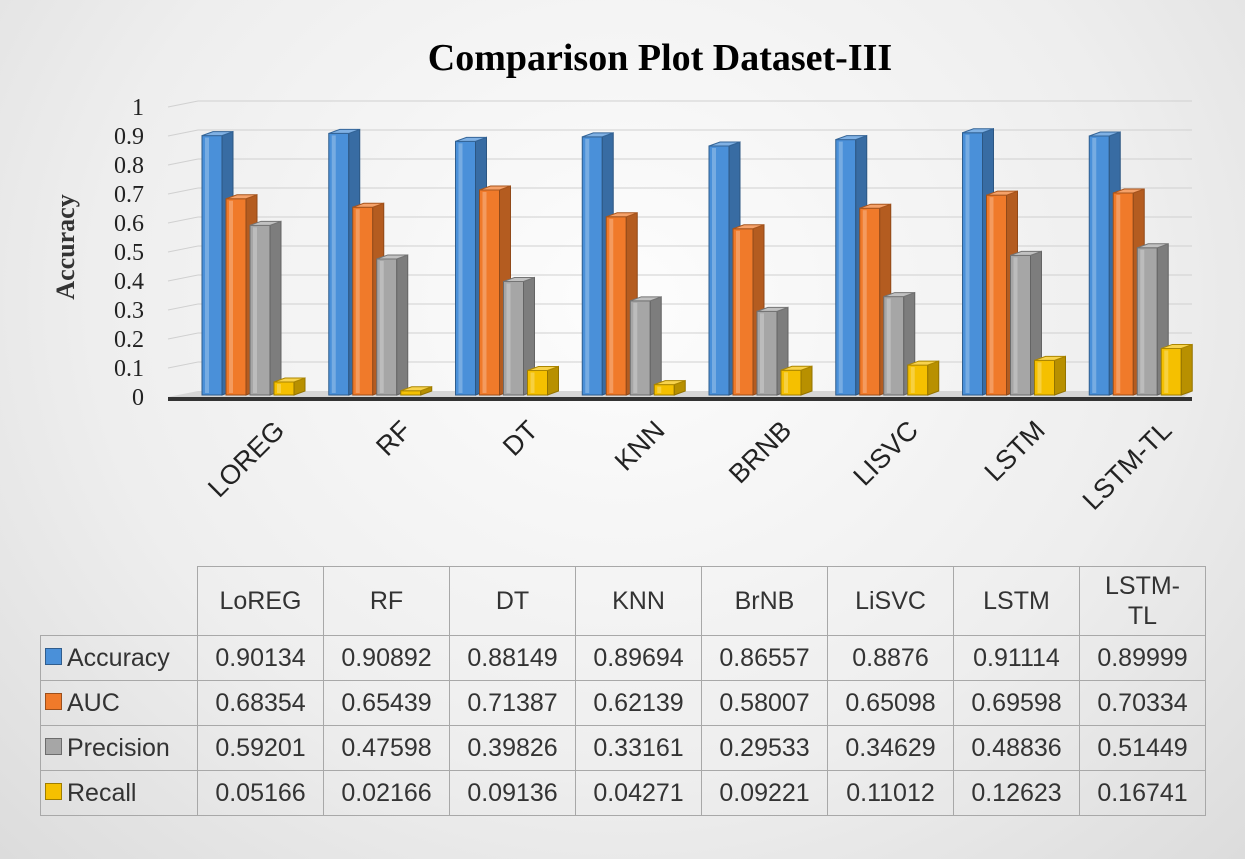 The image size is (1245, 859). I want to click on x-axis-ticks: LOREG RF DT KNN BRNB LISVC LSTM LSTM-TL, so click(689, 465).